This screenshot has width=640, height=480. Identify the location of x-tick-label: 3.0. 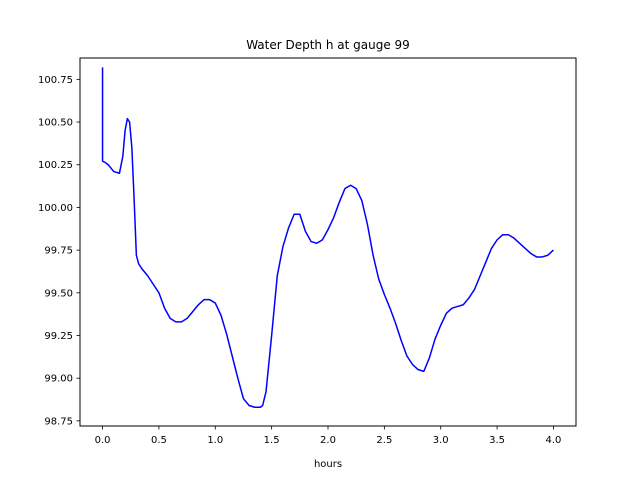
(441, 440).